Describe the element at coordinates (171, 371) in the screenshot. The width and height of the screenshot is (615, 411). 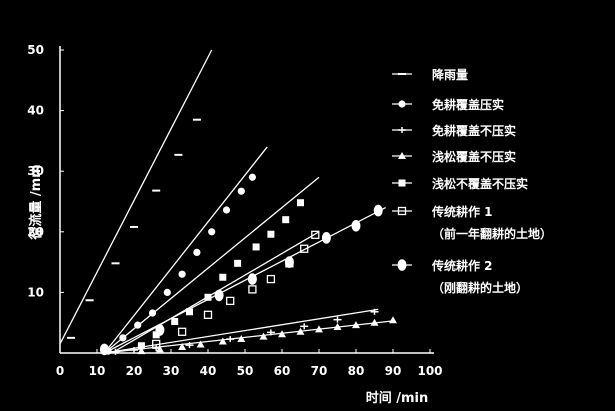
I see `x-tick-label: 30` at that location.